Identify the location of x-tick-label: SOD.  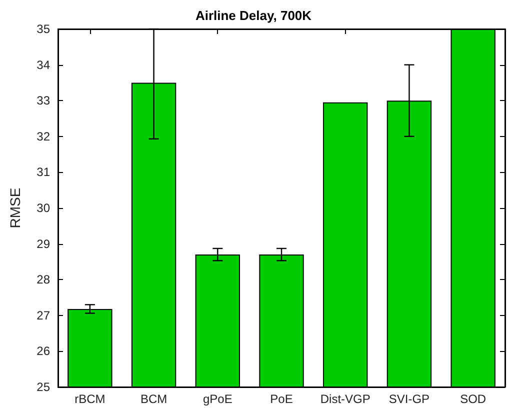
(473, 399).